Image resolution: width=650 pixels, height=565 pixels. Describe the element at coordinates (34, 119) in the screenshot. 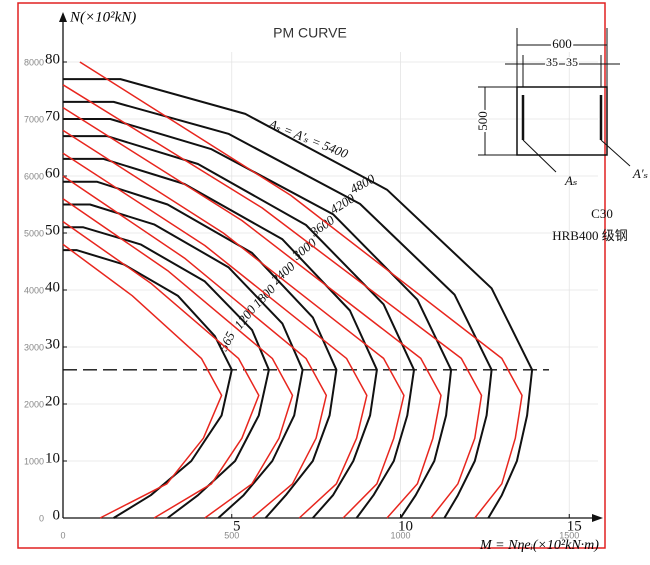

I see `y2-tick-label: 7000` at that location.